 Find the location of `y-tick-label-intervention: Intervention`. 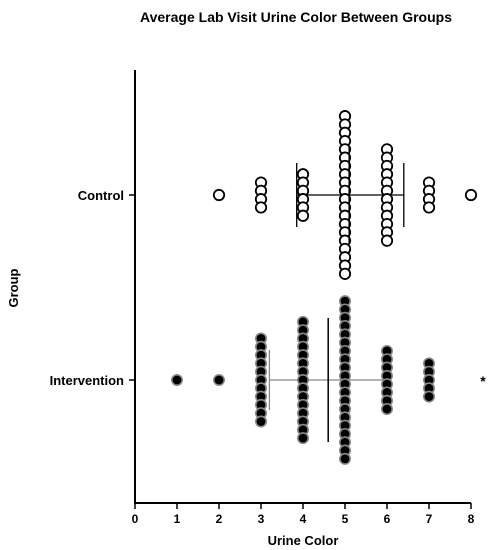

y-tick-label-intervention: Intervention is located at coordinates (87, 380).